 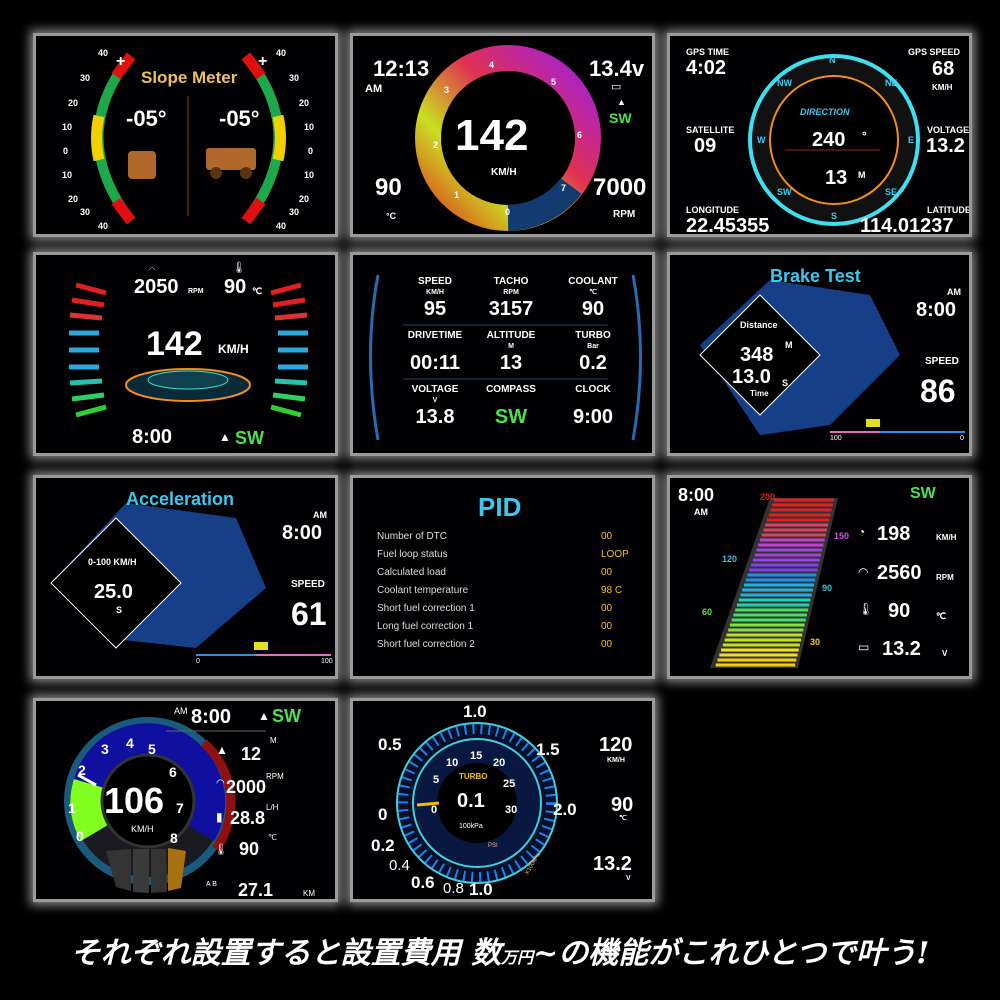 I want to click on cell-value: 9:00, so click(x=593, y=417).